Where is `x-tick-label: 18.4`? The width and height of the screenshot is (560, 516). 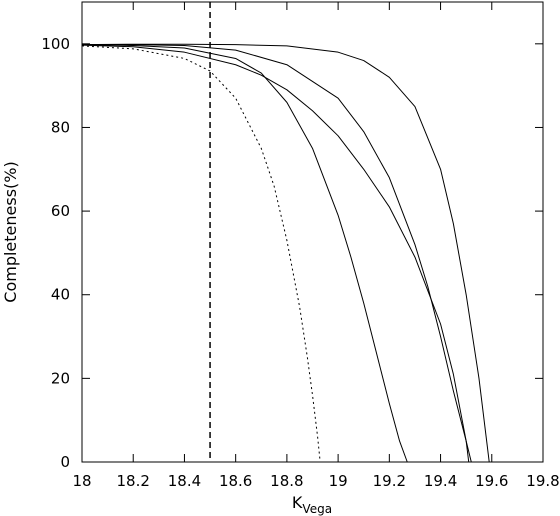 x-tick-label: 18.4 is located at coordinates (184, 481).